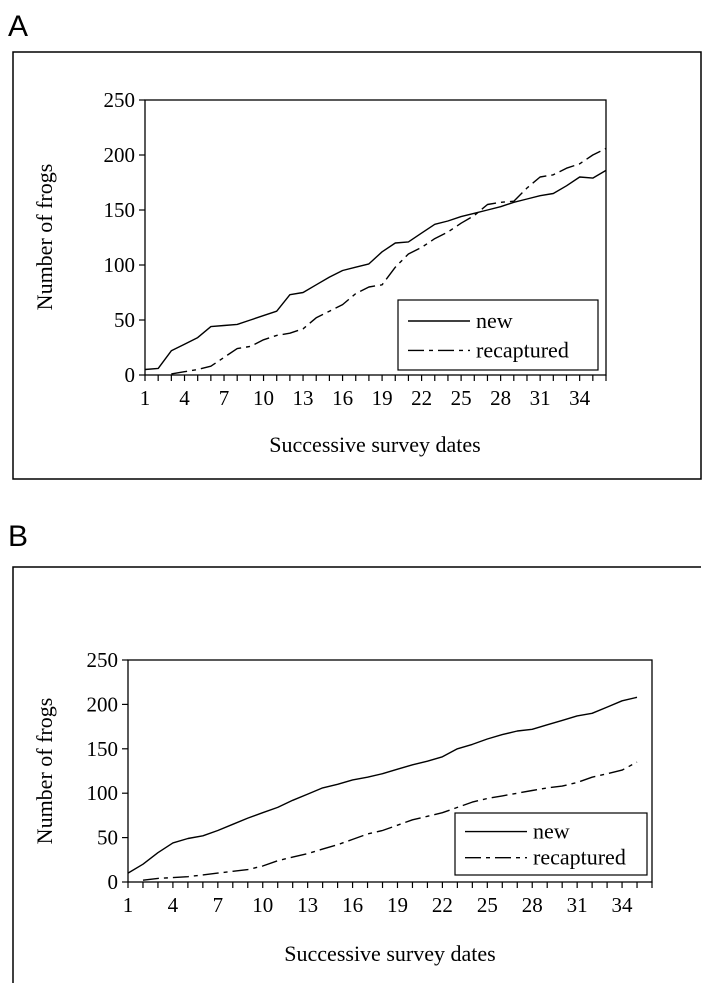 This screenshot has height=983, width=703. I want to click on panel-label-b: B, so click(18, 536).